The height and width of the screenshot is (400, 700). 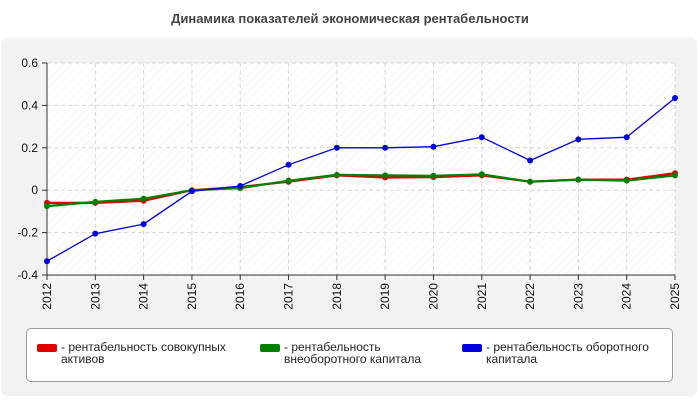 I want to click on x-tick-label: 2023, so click(x=578, y=296).